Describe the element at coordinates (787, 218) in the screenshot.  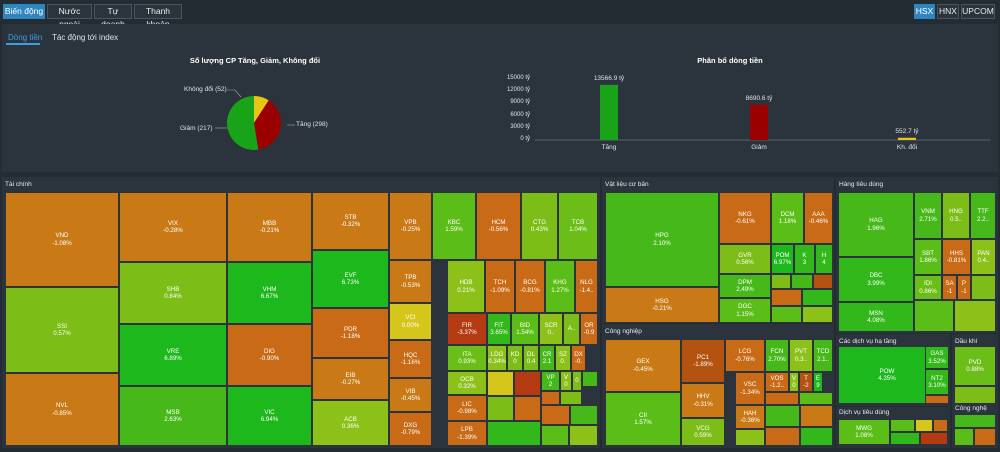
I see `stock-tile-dcm: DCM 1.18%` at that location.